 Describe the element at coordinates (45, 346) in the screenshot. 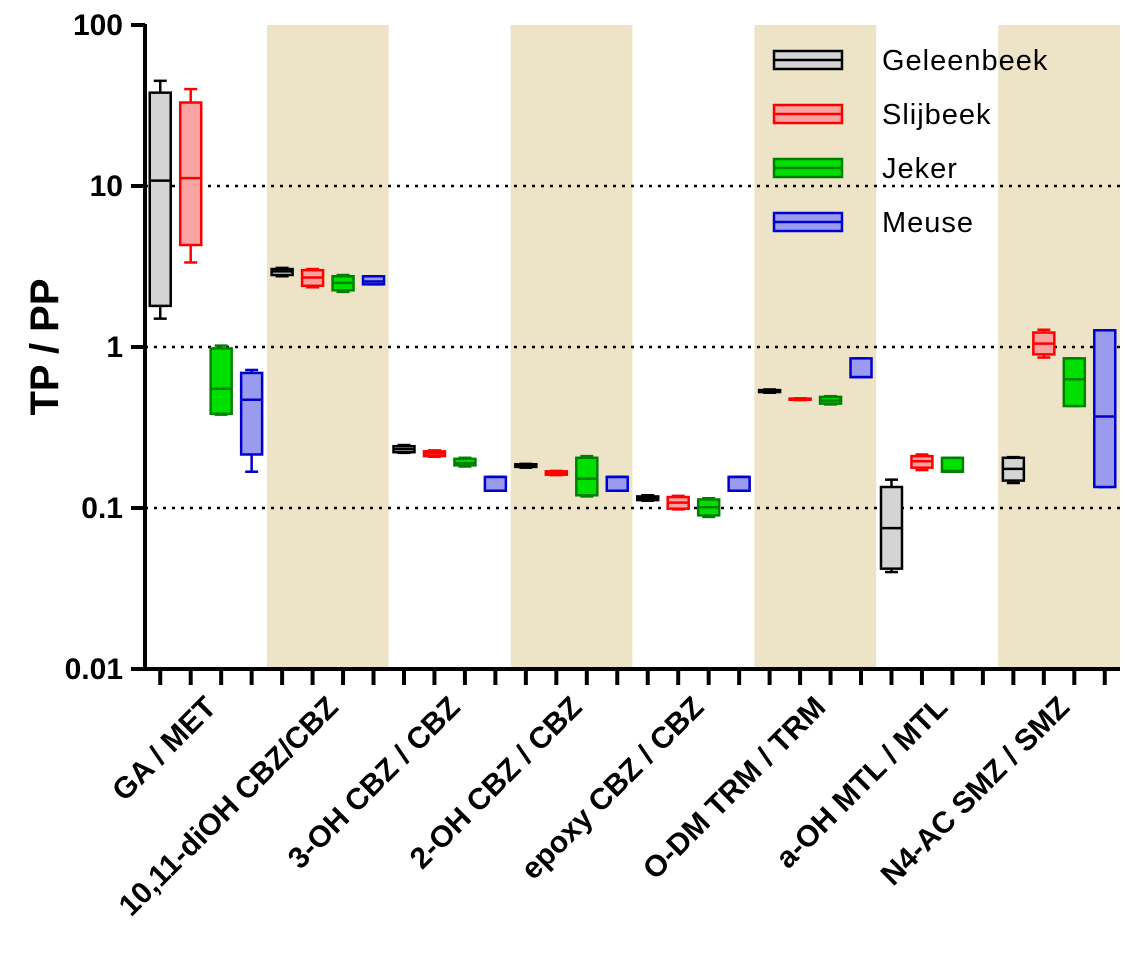

I see `y-axis-title: TP / PP` at that location.